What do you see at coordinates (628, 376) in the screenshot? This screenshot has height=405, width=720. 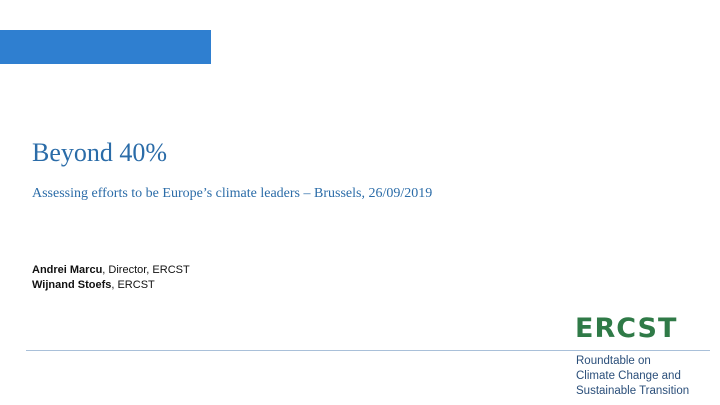 I see `tagline-line: Climate Change and` at bounding box center [628, 376].